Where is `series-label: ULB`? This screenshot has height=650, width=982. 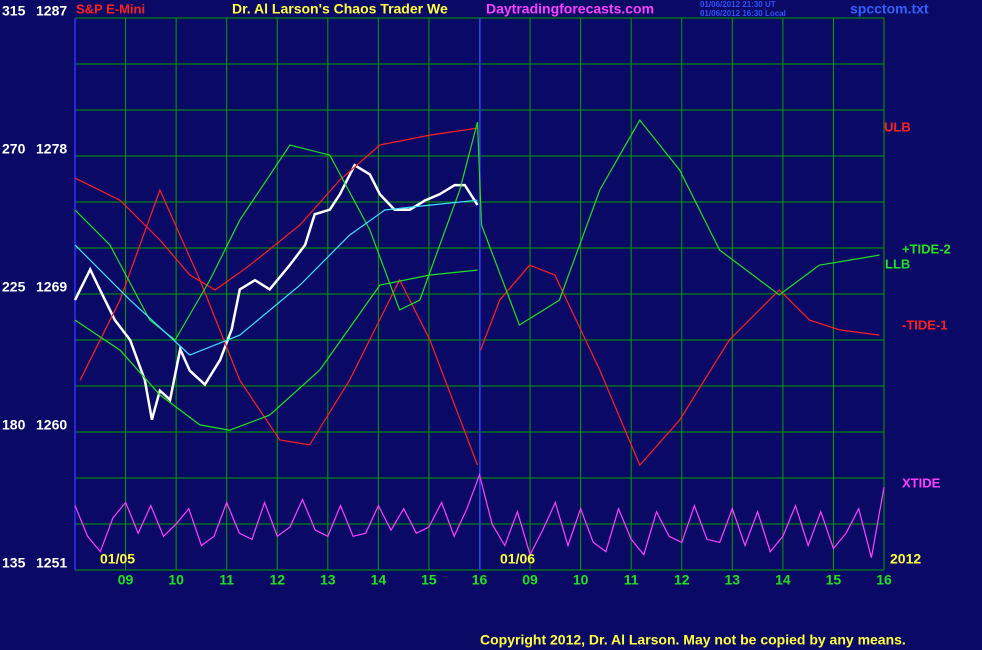
series-label: ULB is located at coordinates (897, 126).